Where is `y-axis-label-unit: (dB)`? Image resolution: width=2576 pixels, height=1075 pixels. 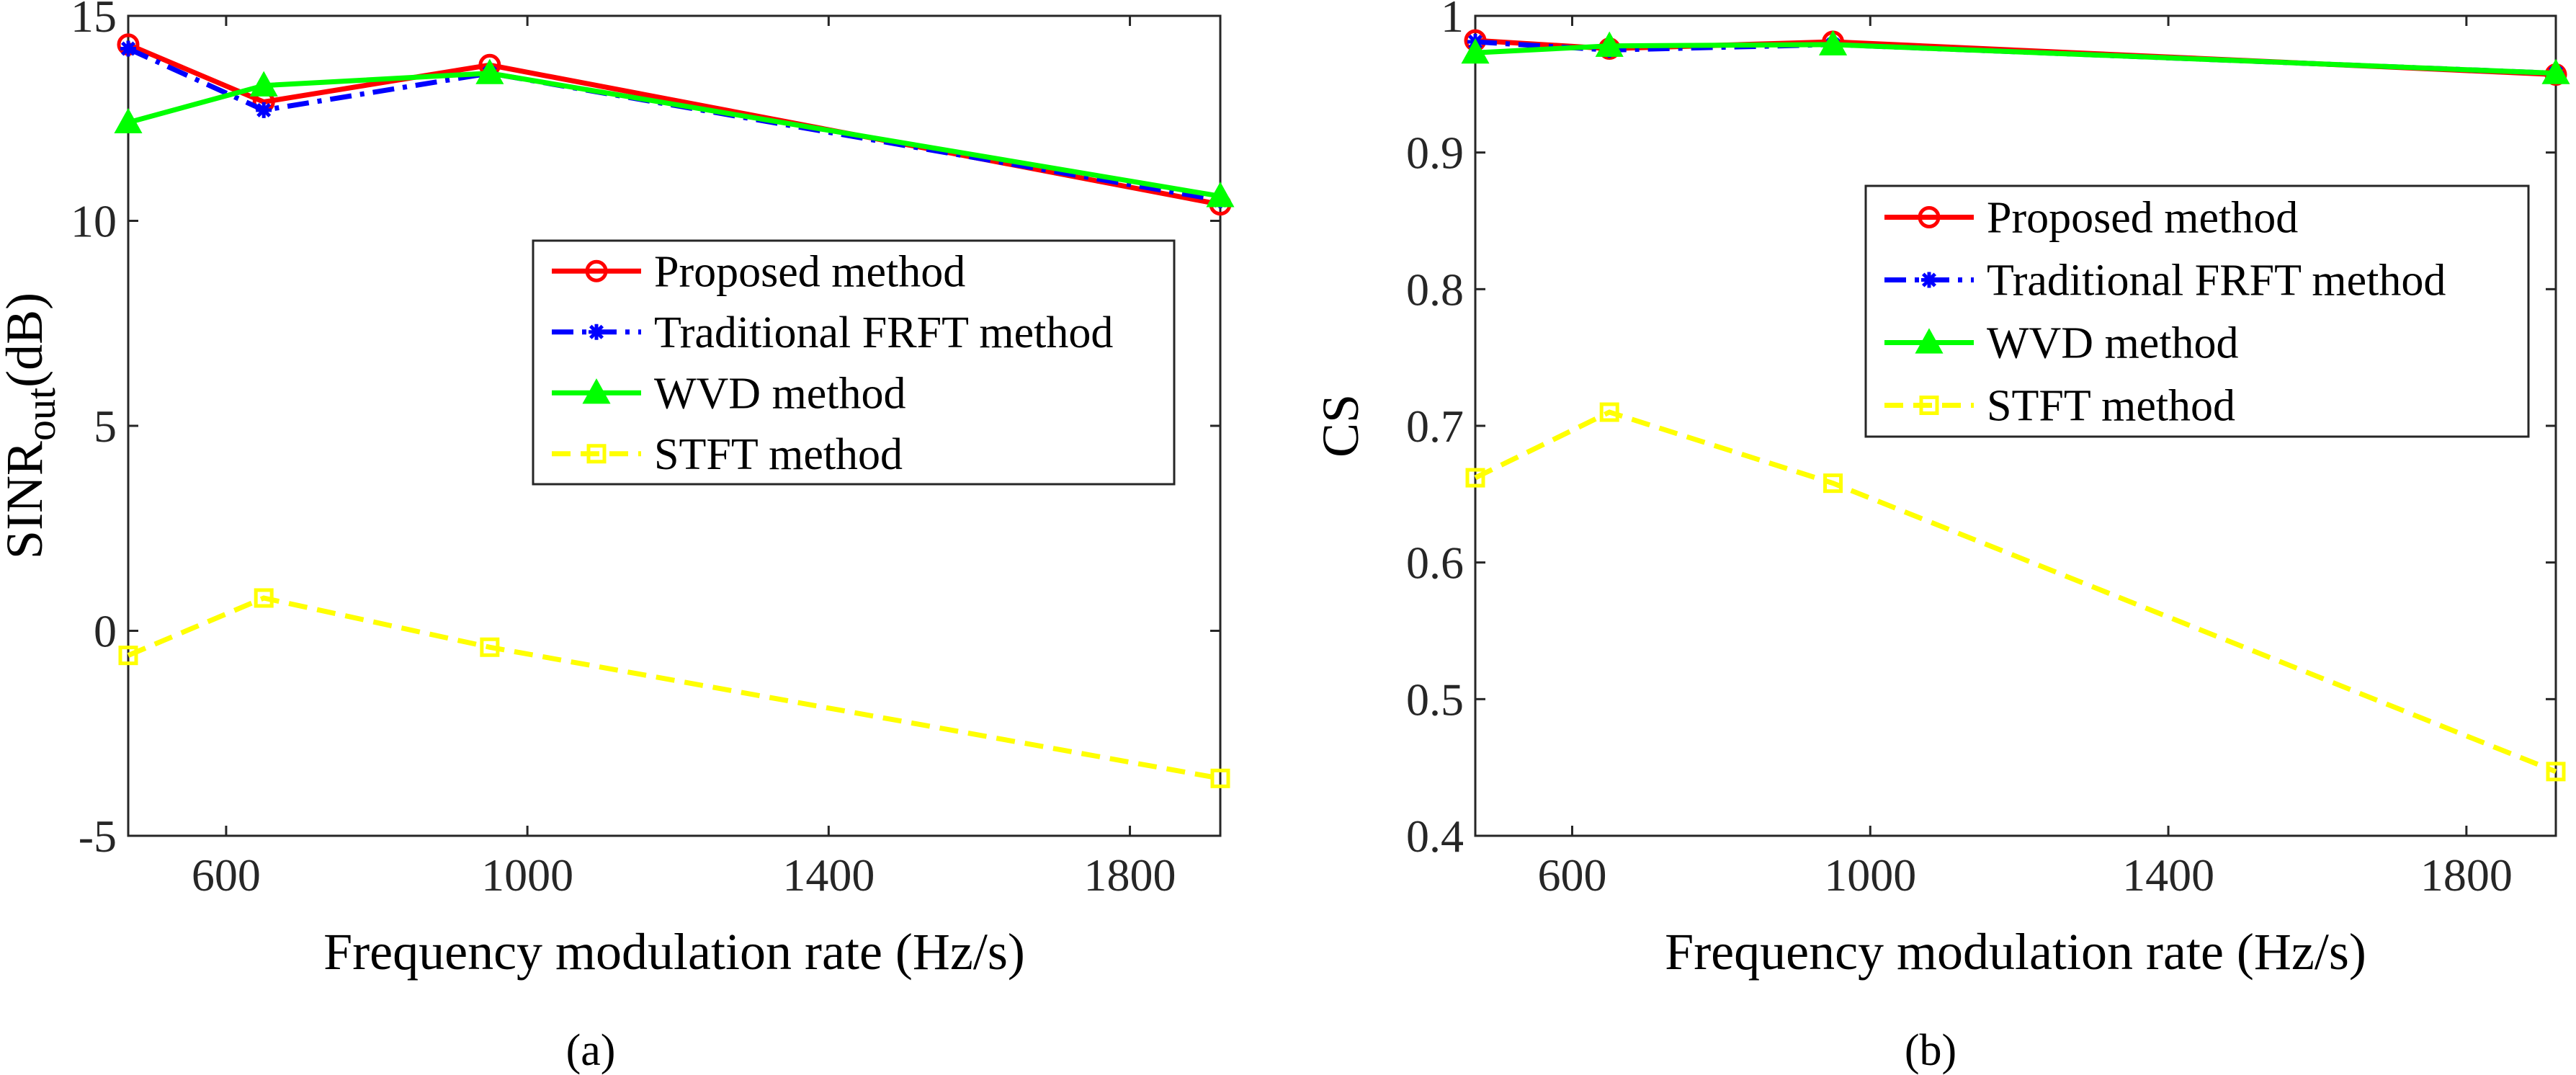
y-axis-label-unit: (dB) is located at coordinates (27, 340).